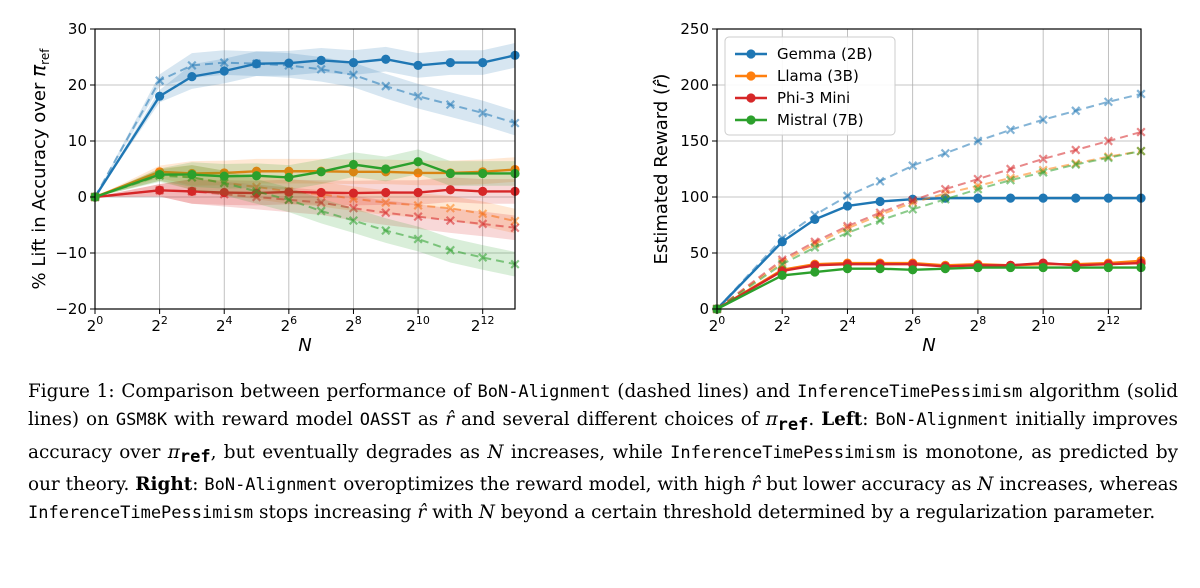 The height and width of the screenshot is (588, 1200). Describe the element at coordinates (818, 76) in the screenshot. I see `legend-label: Llama (3B)` at that location.